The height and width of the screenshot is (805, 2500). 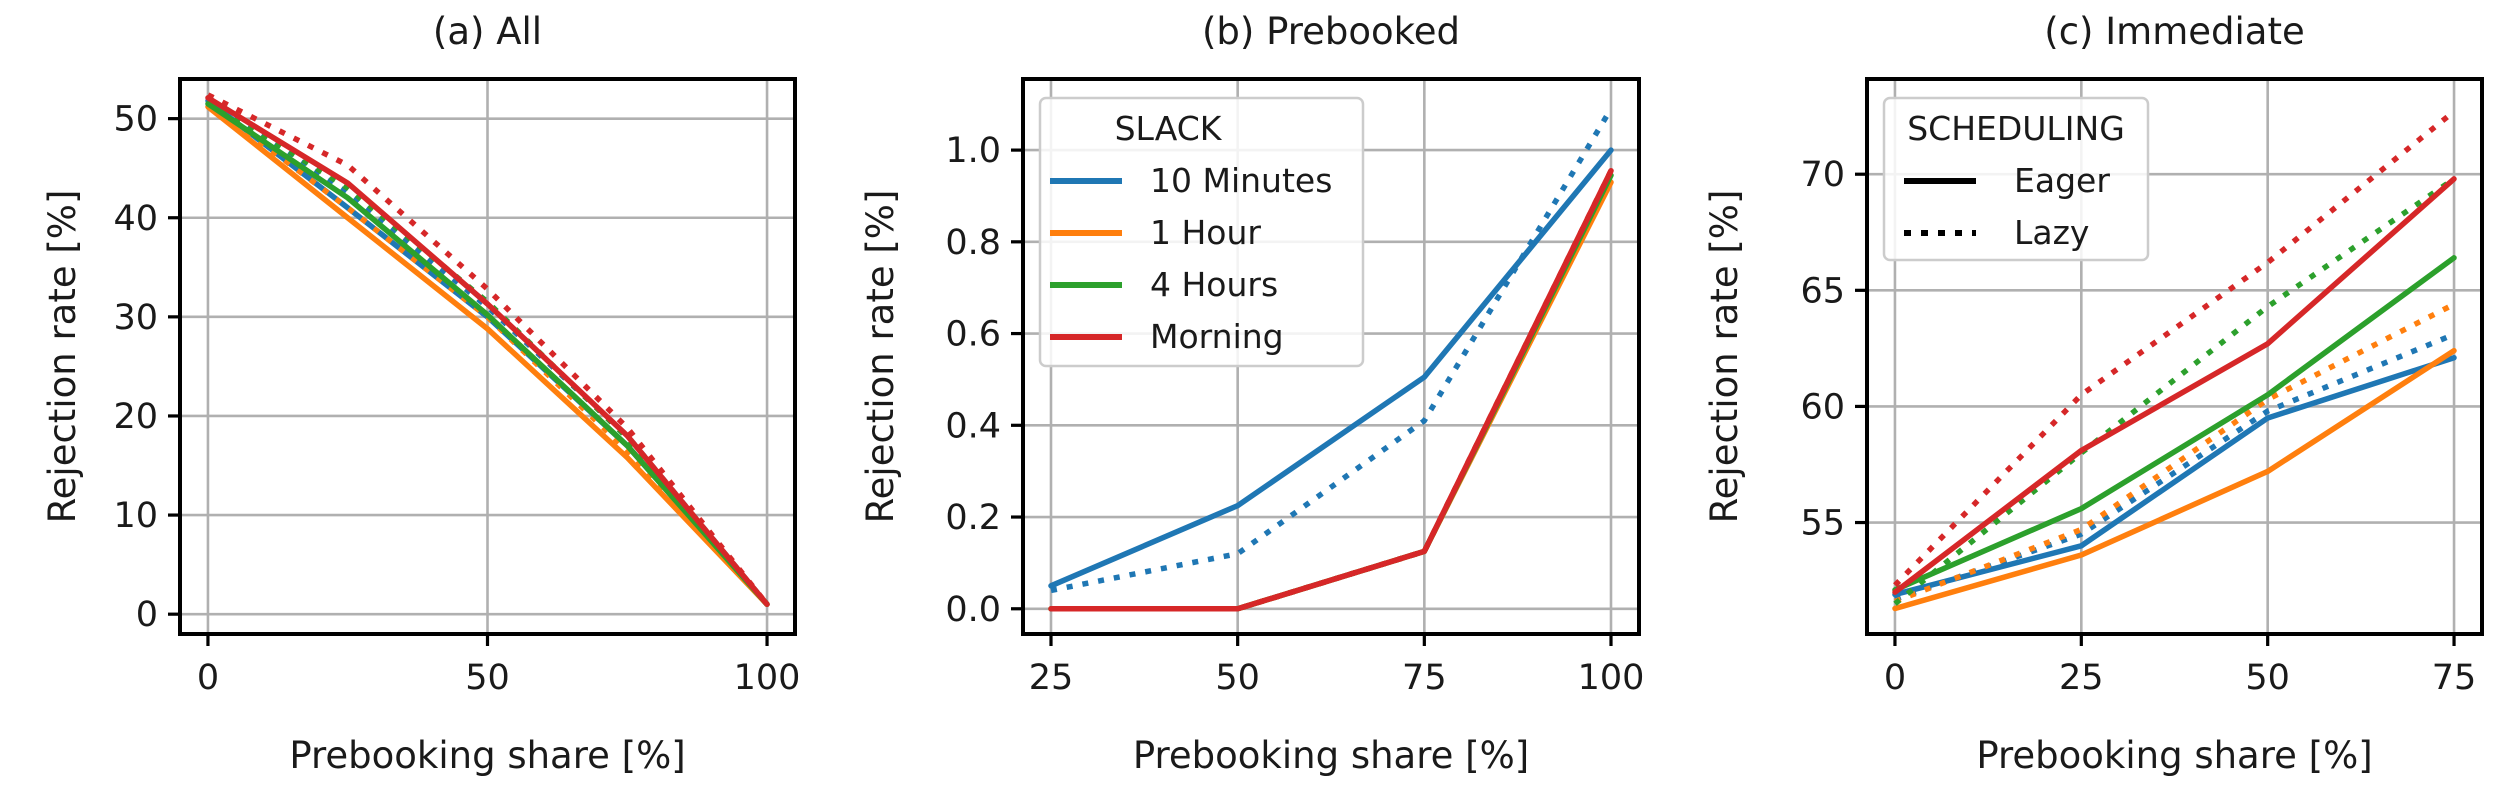 What do you see at coordinates (973, 243) in the screenshot?
I see `y-tick-label: 0.8` at bounding box center [973, 243].